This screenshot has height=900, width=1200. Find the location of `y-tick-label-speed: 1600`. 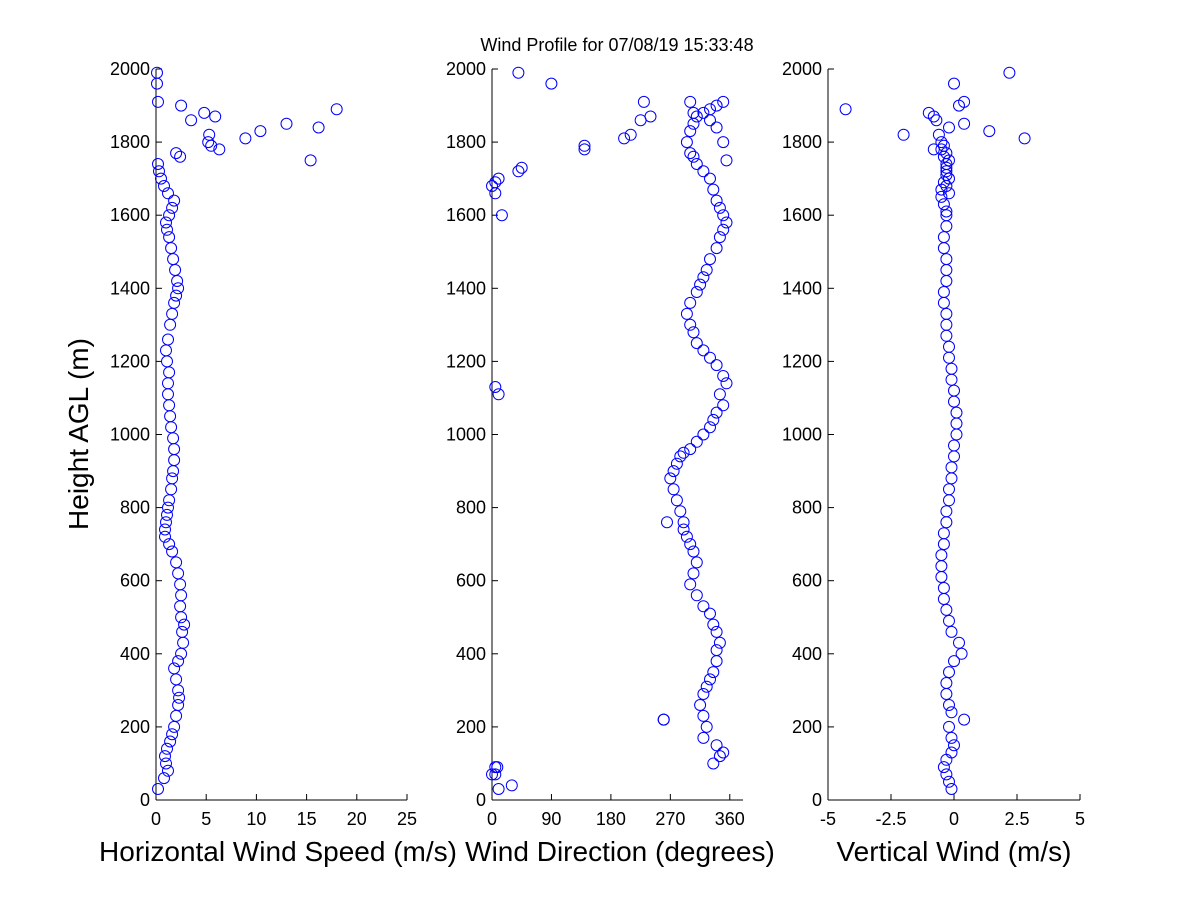

y-tick-label-speed: 1600 is located at coordinates (130, 215).